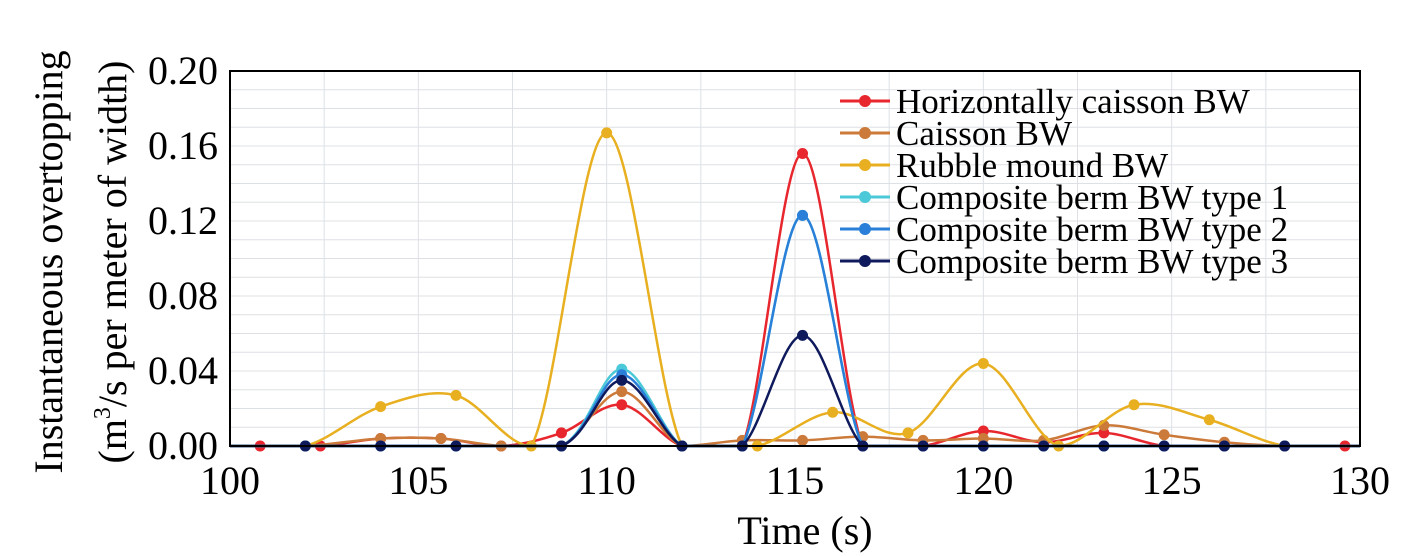 The width and height of the screenshot is (1418, 556). I want to click on x-tick-label: 130, so click(1360, 480).